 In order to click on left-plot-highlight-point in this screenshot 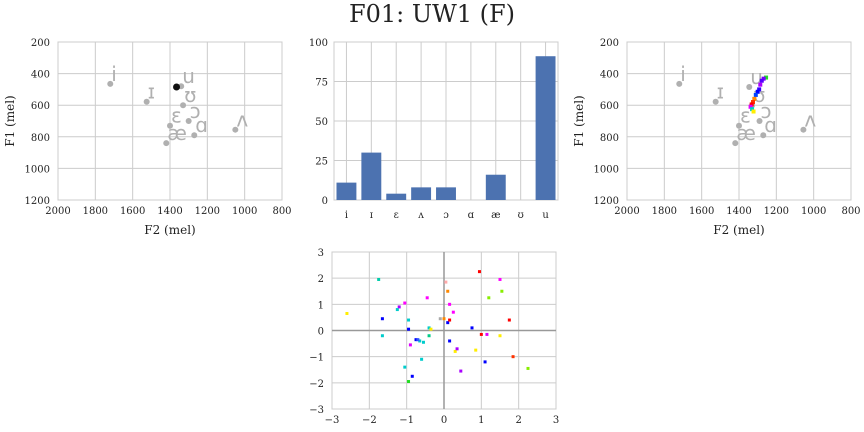, I will do `click(177, 87)`.